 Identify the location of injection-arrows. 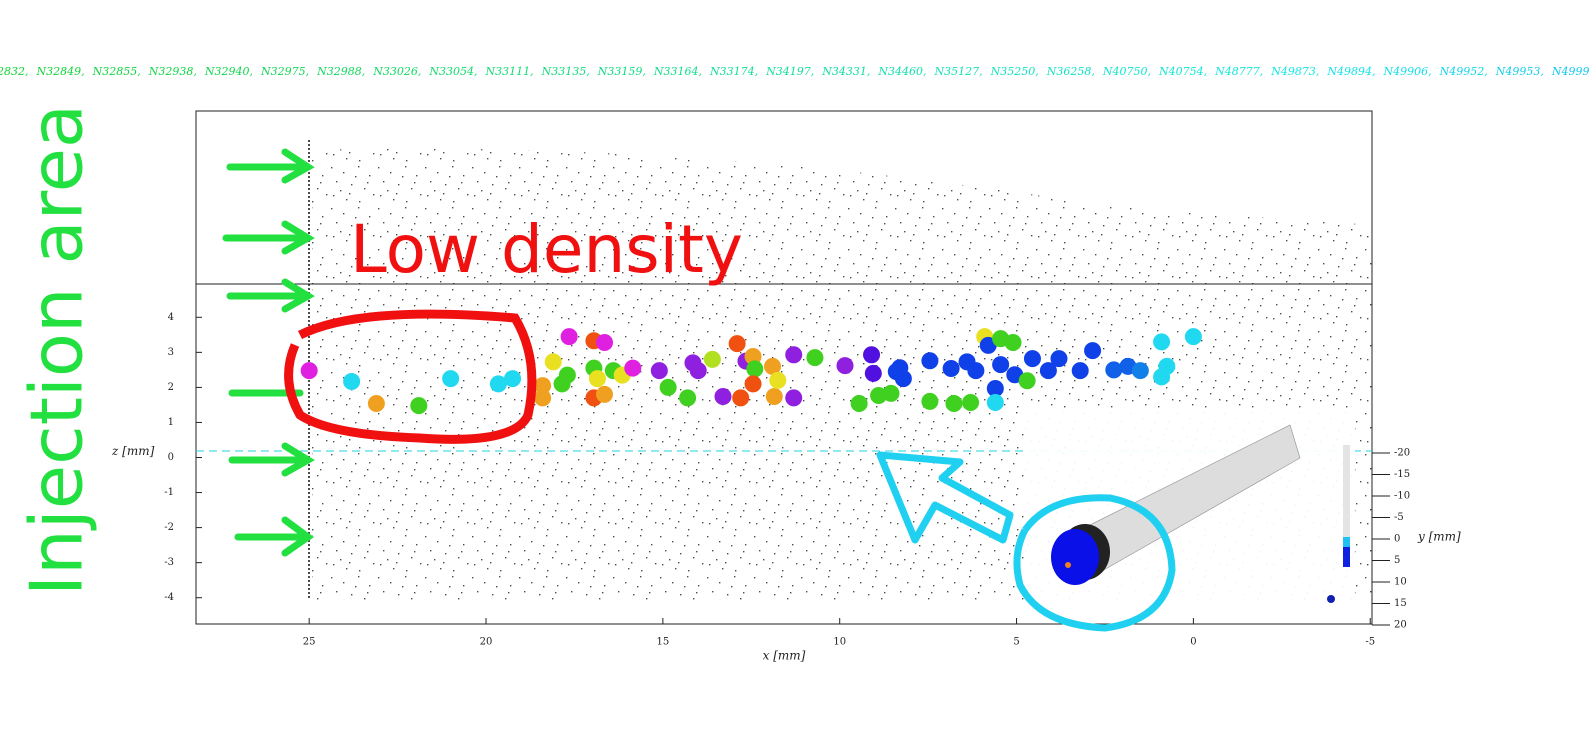
(268, 352).